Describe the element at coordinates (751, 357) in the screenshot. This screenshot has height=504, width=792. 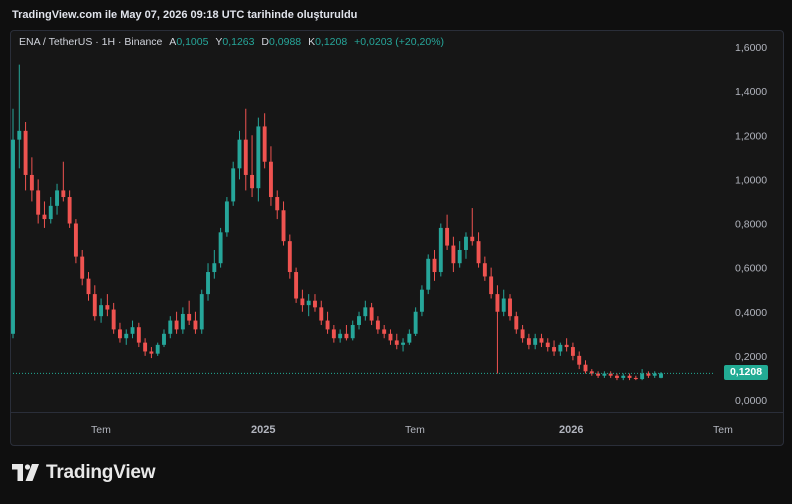
I see `y-axis-tick-label: 0,2000` at that location.